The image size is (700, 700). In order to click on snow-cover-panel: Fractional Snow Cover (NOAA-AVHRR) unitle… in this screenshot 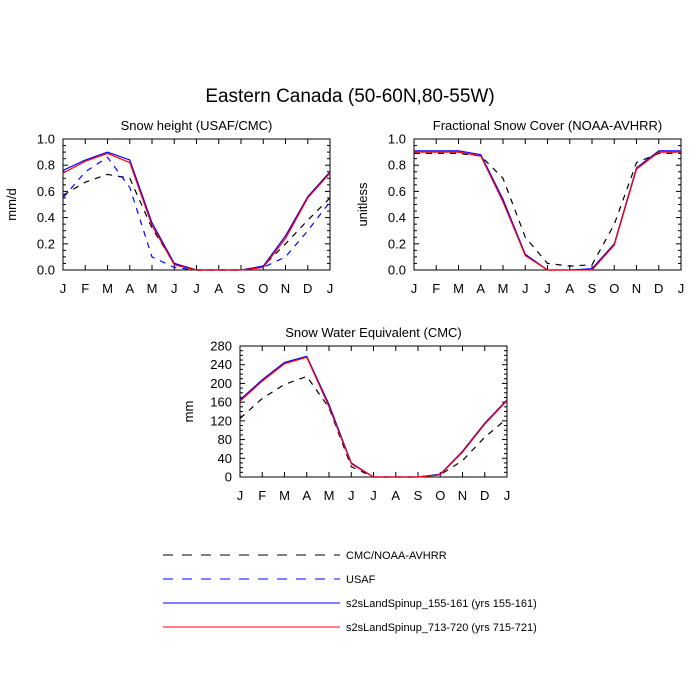, I will do `click(519, 207)`.